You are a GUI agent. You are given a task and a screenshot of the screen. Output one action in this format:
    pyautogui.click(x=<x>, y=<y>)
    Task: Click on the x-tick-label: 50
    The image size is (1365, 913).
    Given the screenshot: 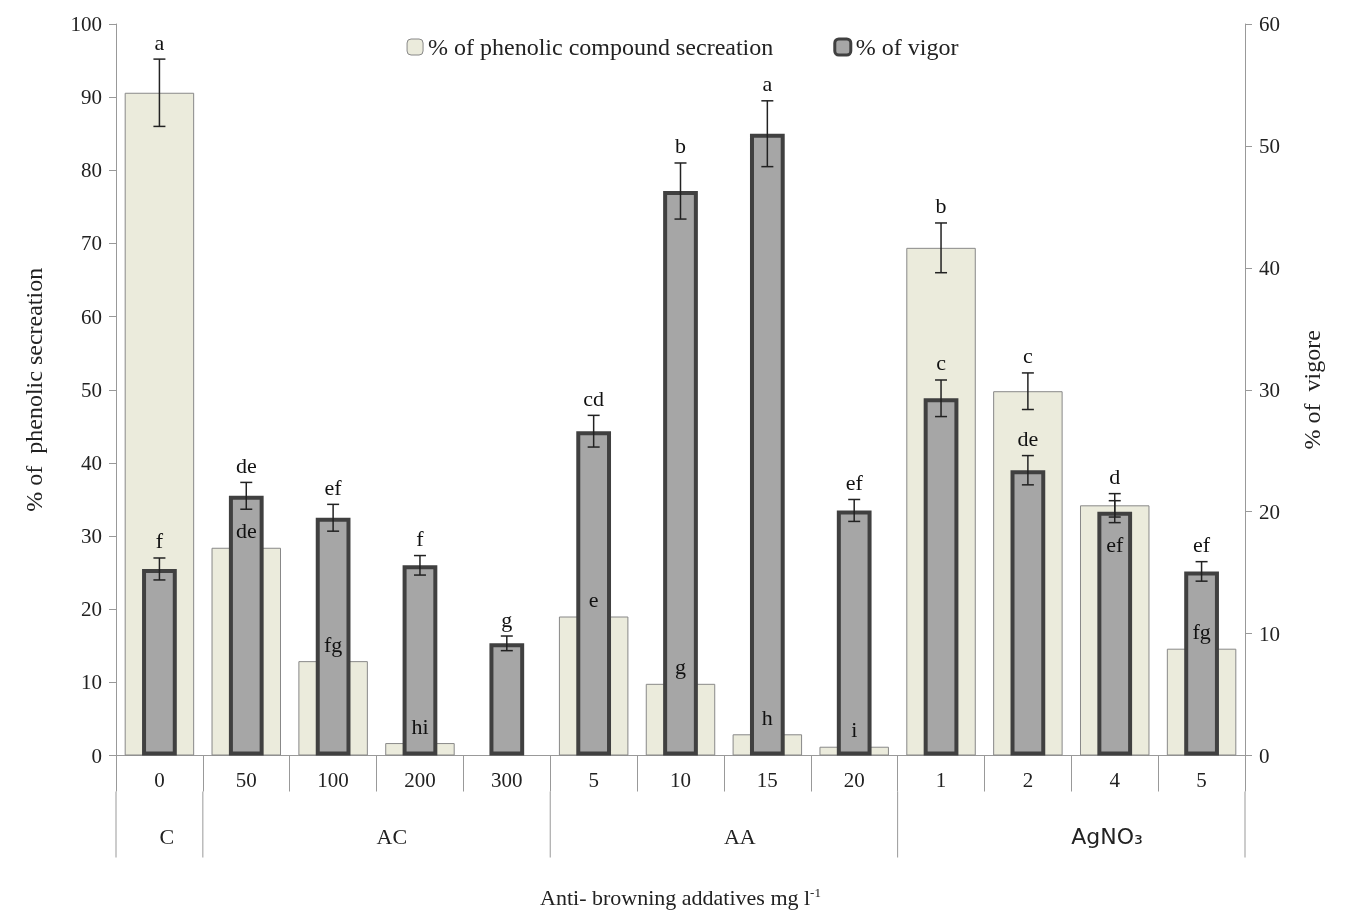 What is the action you would take?
    pyautogui.click(x=246, y=780)
    